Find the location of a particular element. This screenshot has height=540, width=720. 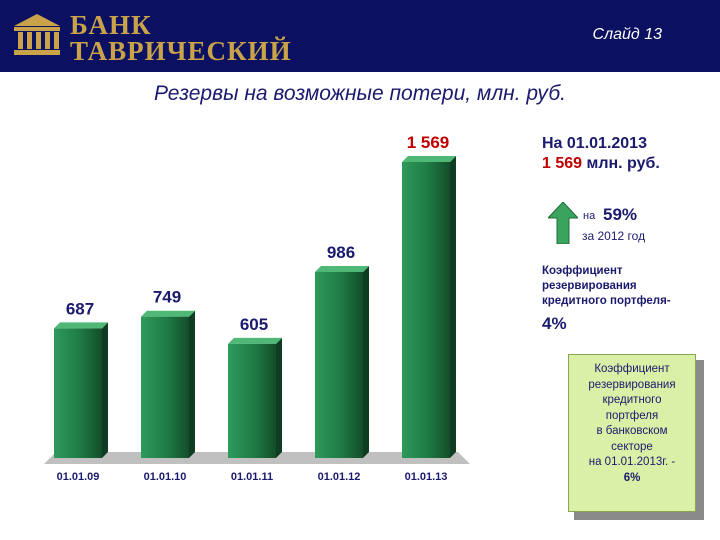

coefficient-label-line: резервирования is located at coordinates (589, 286).